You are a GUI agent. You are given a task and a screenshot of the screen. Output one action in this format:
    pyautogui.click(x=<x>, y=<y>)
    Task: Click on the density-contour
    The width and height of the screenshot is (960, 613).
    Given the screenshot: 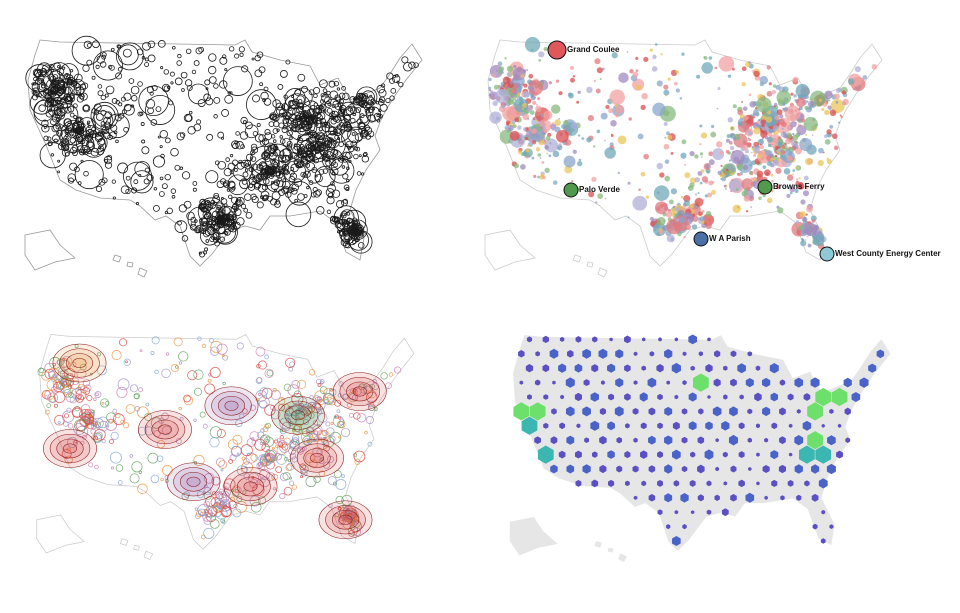 What is the action you would take?
    pyautogui.click(x=317, y=458)
    